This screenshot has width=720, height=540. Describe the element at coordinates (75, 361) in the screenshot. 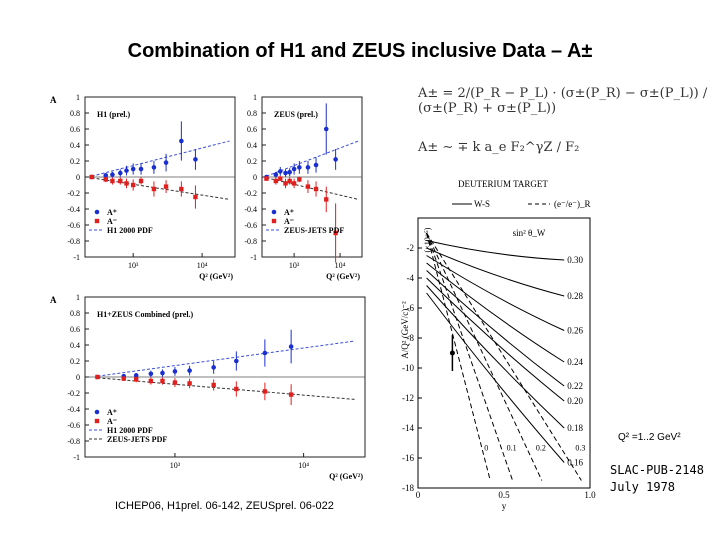

I see `combined-ytick-label: 0.2` at that location.